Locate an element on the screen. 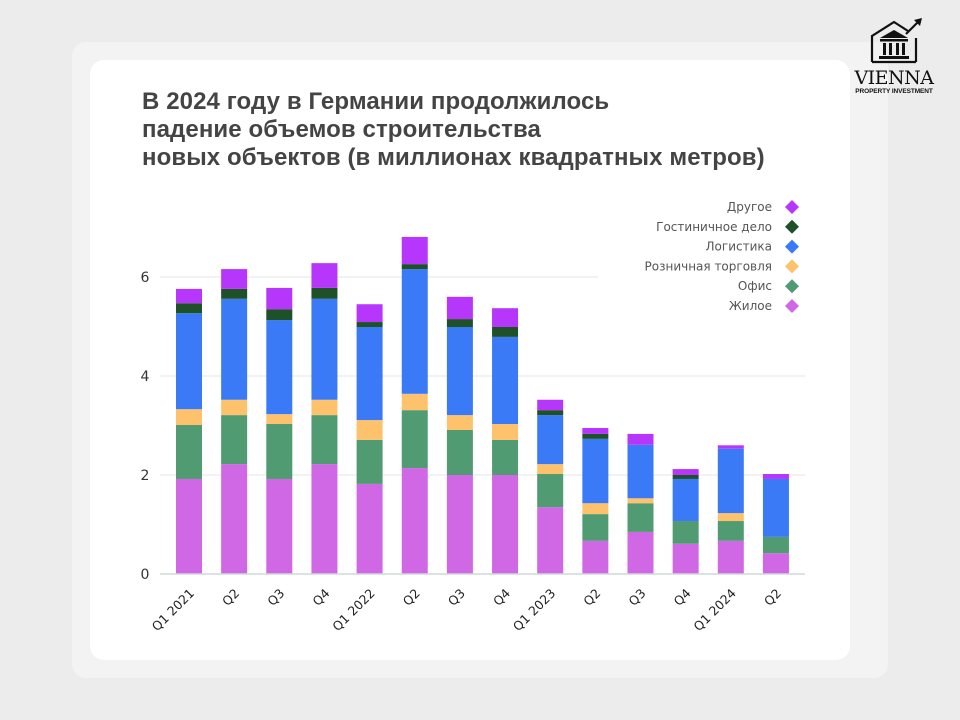 The image size is (960, 720). title-line-1: В 2024 году в Германии продолжилось is located at coordinates (376, 101).